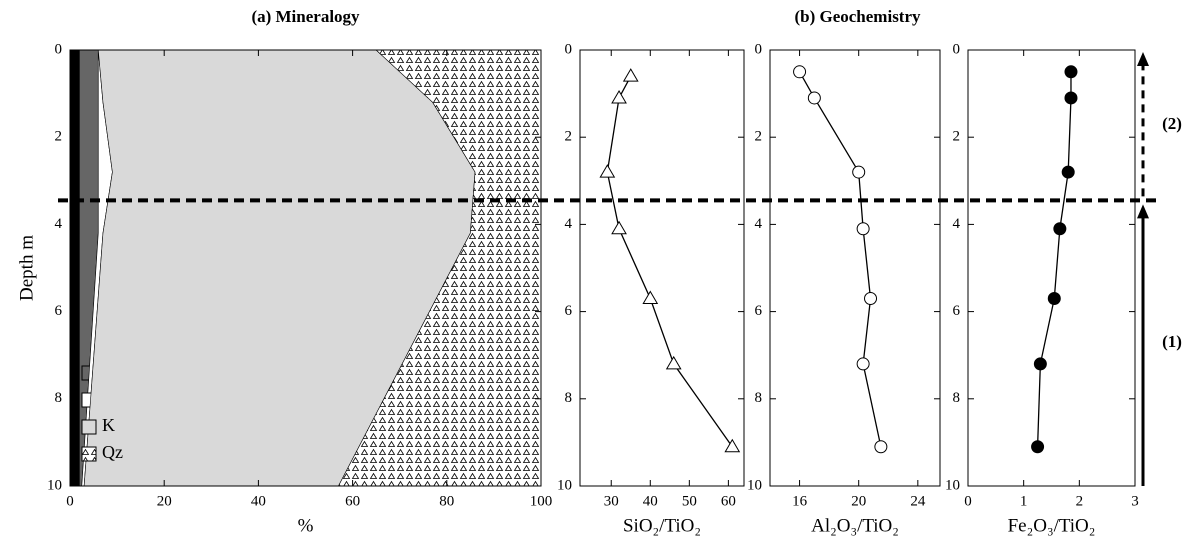 Image resolution: width=1192 pixels, height=543 pixels. What do you see at coordinates (1024, 501) in the screenshot?
I see `x-tick-label: 1` at bounding box center [1024, 501].